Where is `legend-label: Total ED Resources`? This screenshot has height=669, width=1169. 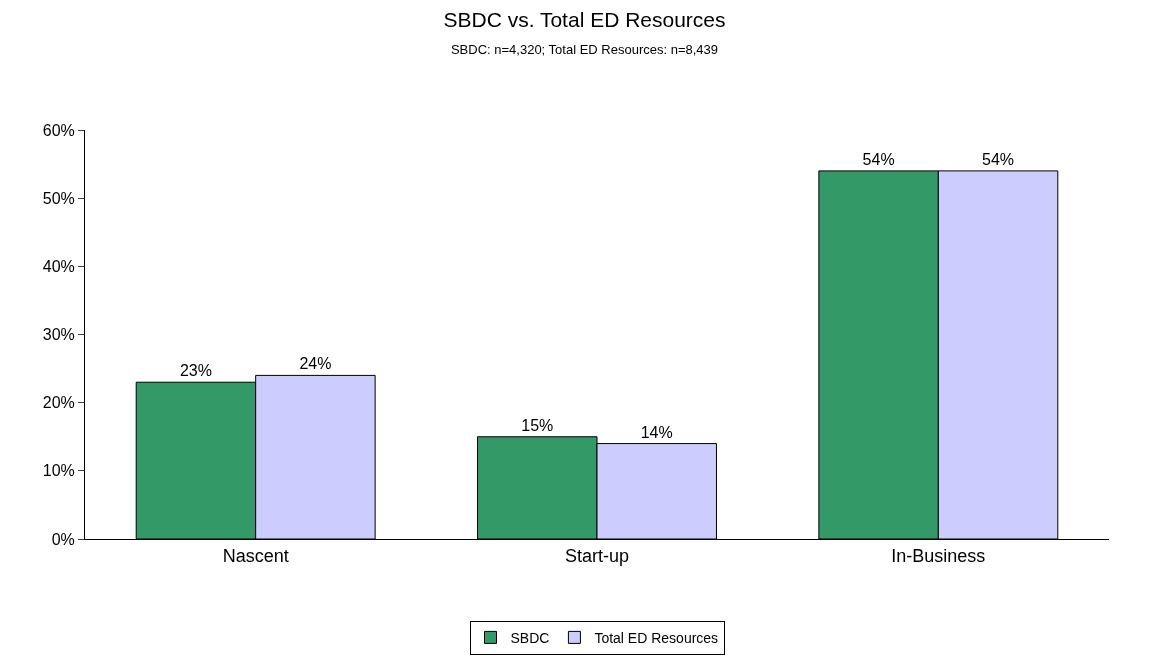 legend-label: Total ED Resources is located at coordinates (656, 637).